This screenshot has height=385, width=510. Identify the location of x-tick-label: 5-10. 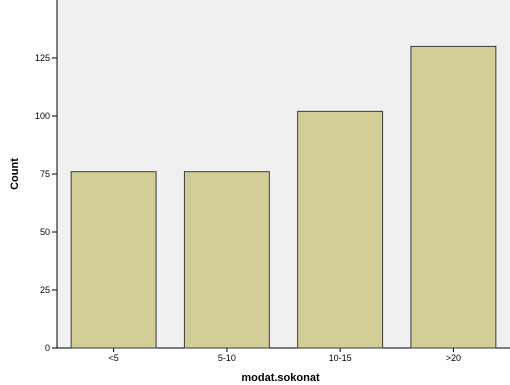
(227, 358).